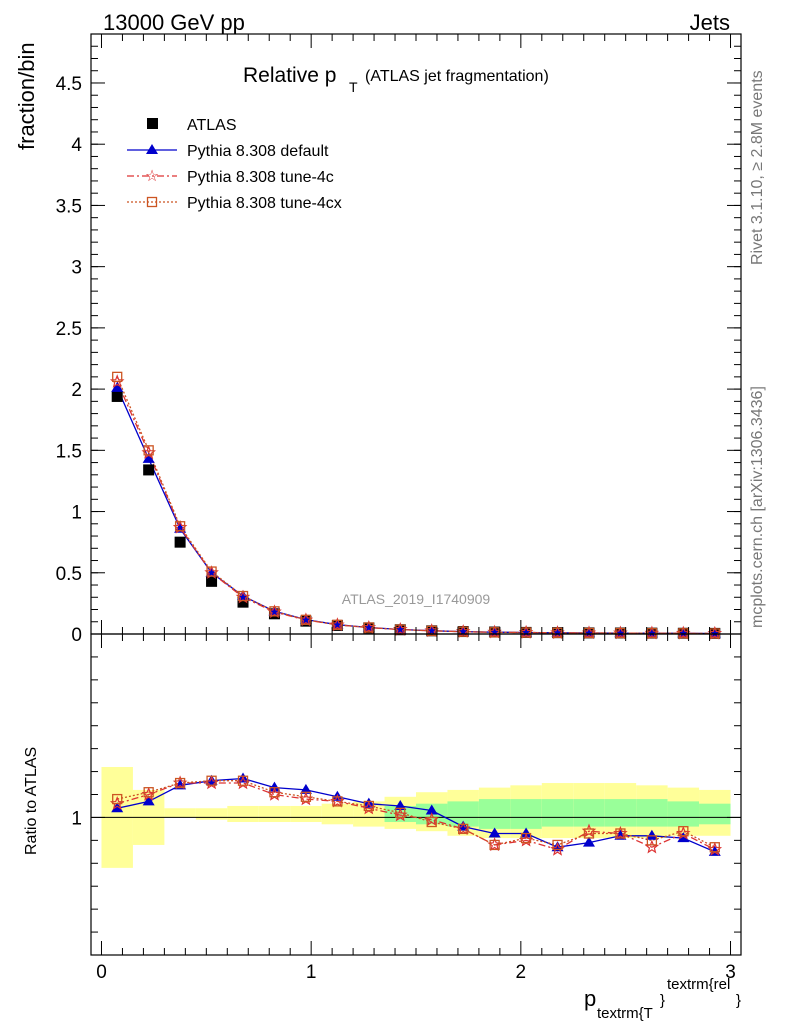  I want to click on x-axis-label-superscript-close: }, so click(738, 1000).